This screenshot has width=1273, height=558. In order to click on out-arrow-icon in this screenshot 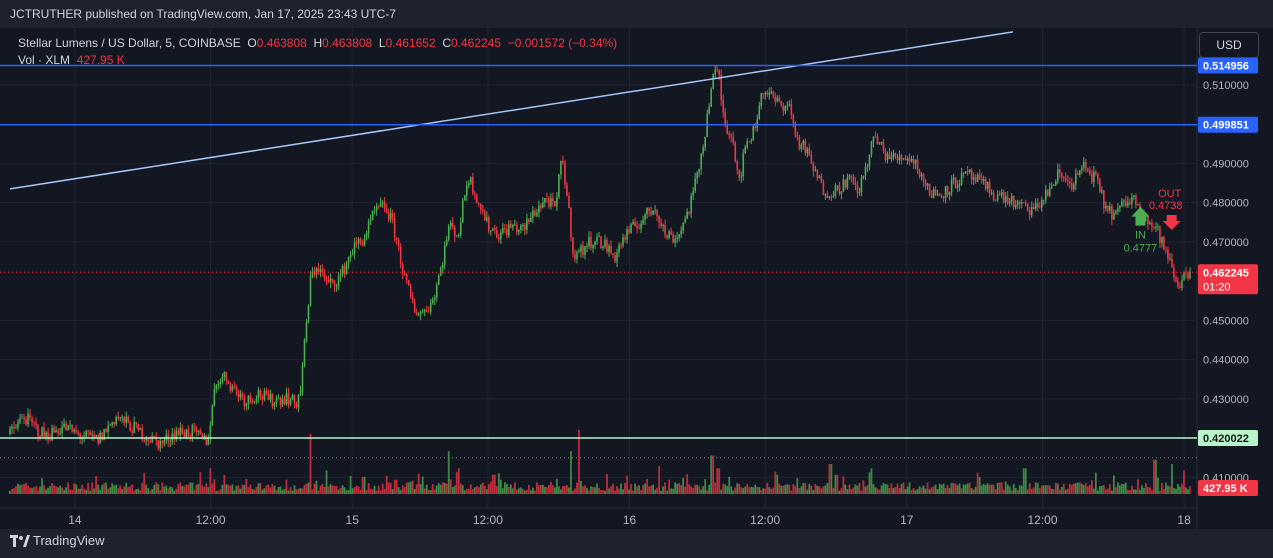, I will do `click(1171, 222)`.